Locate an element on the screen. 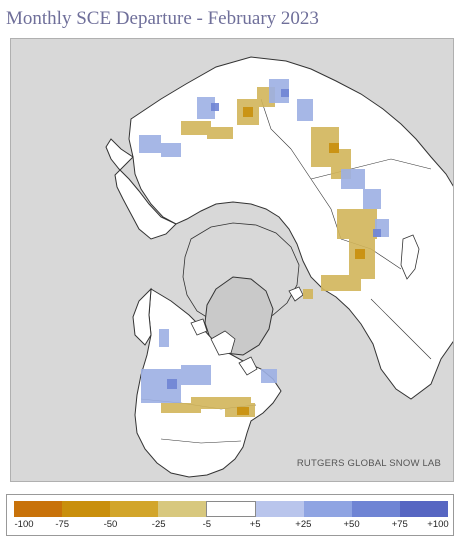 The image size is (464, 540). color-legend: -100 -75 -50 -25 -5 +5 +25 +50 +75 +100 is located at coordinates (230, 515).